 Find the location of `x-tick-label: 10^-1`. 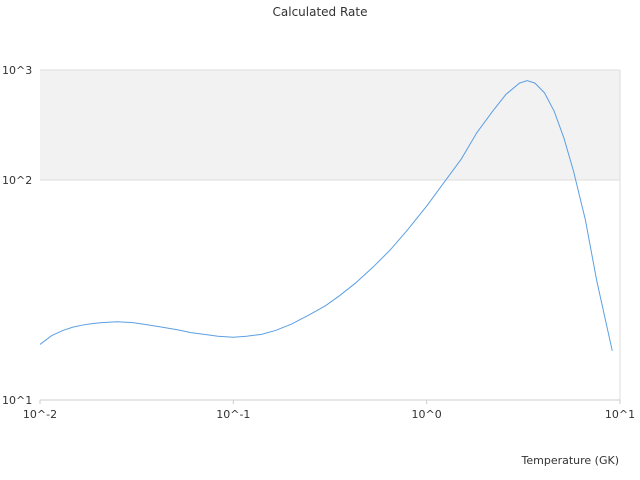

x-tick-label: 10^-1 is located at coordinates (233, 414).